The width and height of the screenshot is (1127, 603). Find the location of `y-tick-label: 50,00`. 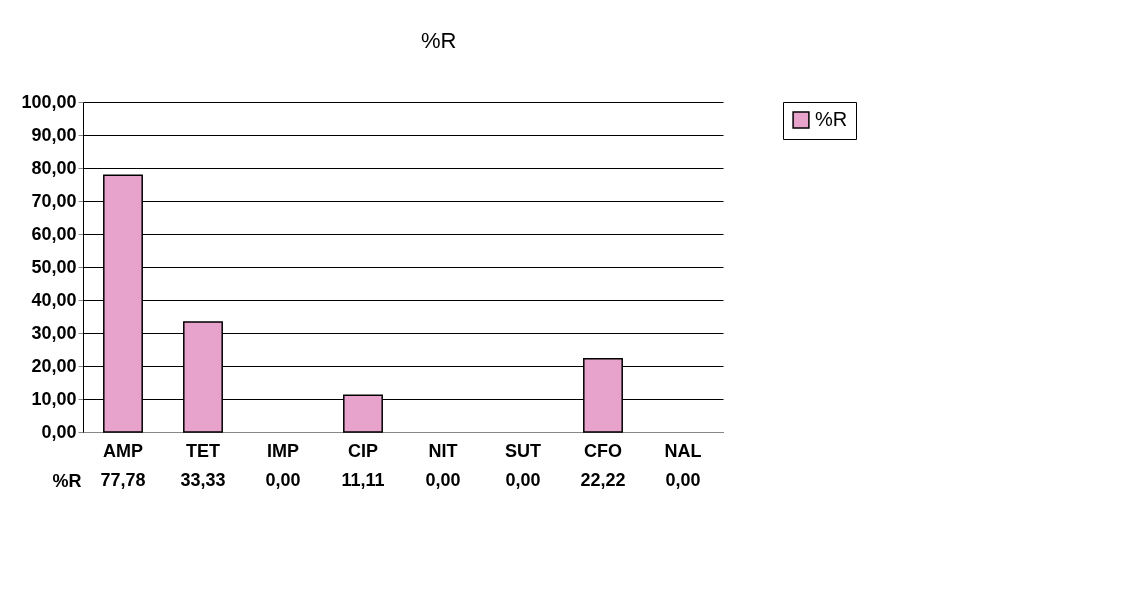

y-tick-label: 50,00 is located at coordinates (54, 266).